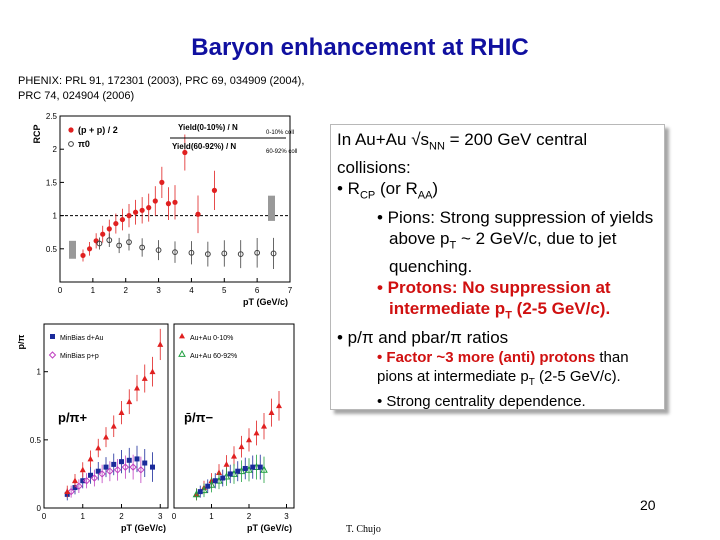 The image size is (720, 540). I want to click on text-line-1: In Au+Au √sNN = 200 GeV central, so click(462, 141).